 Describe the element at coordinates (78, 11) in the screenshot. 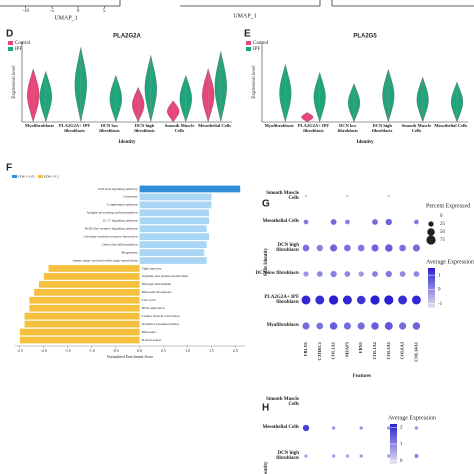

I see `x-tick-label: 0` at that location.